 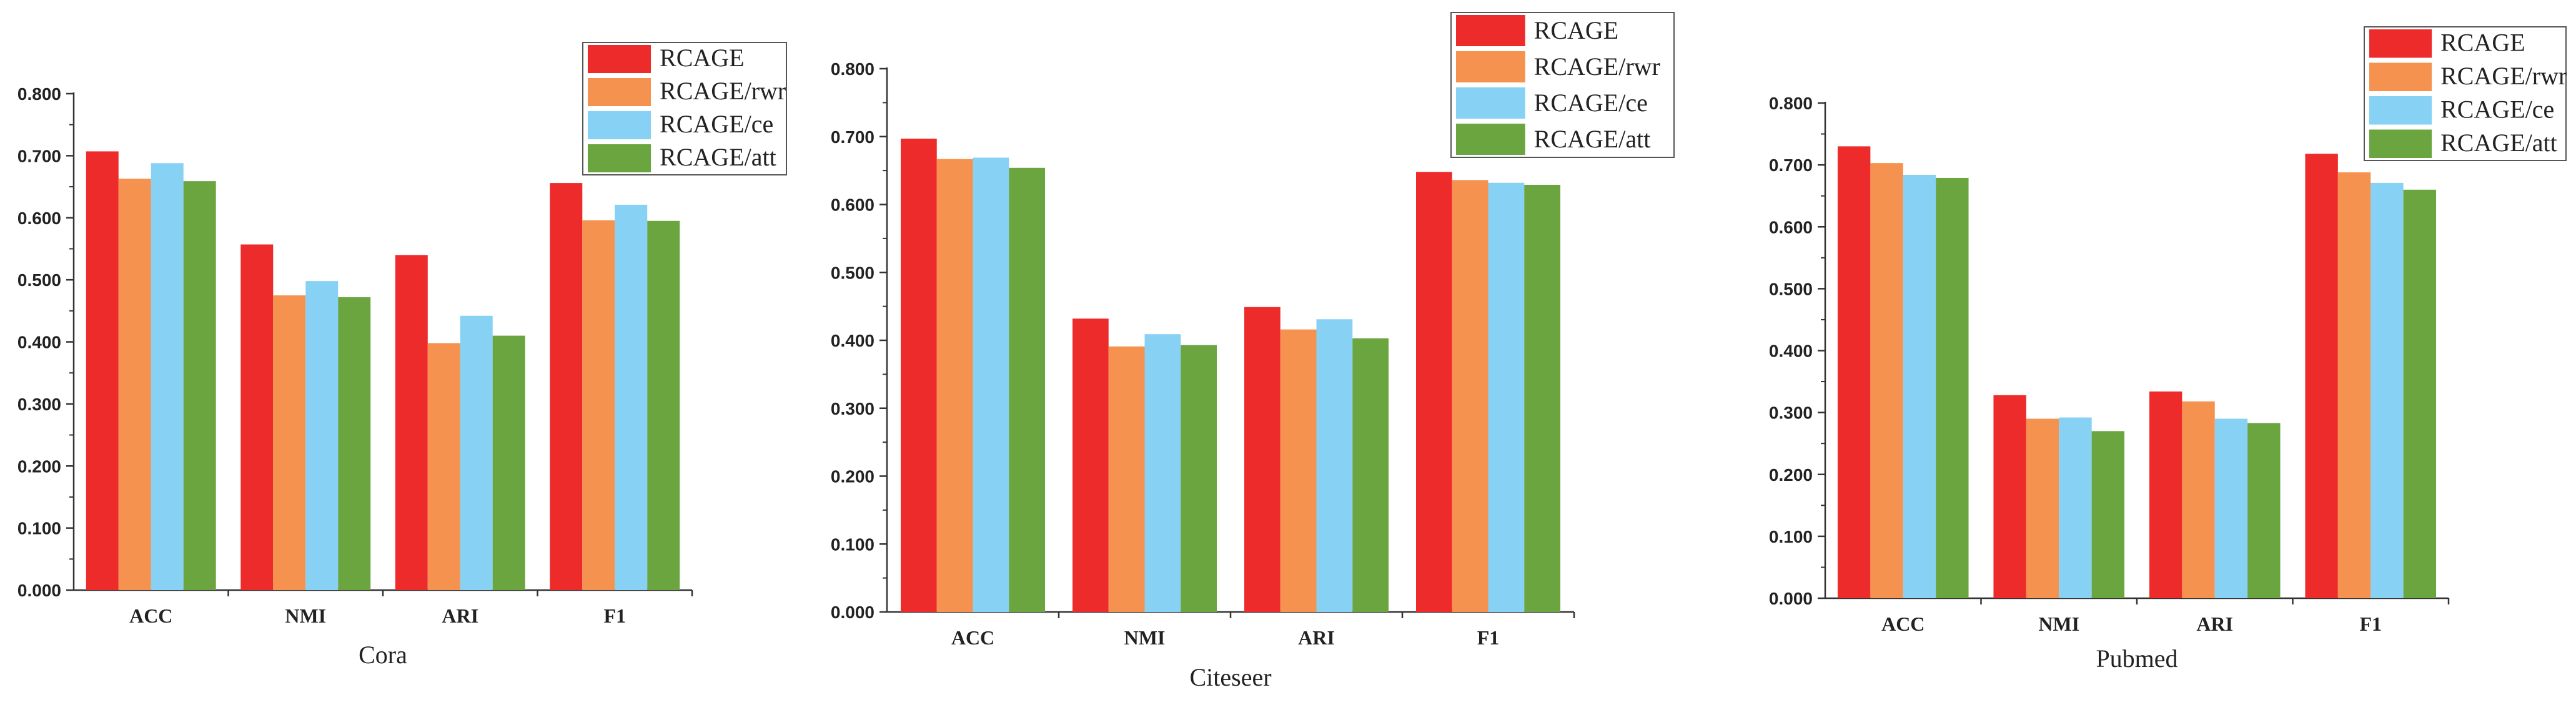 I want to click on bar-rcage-f1, so click(x=2321, y=377).